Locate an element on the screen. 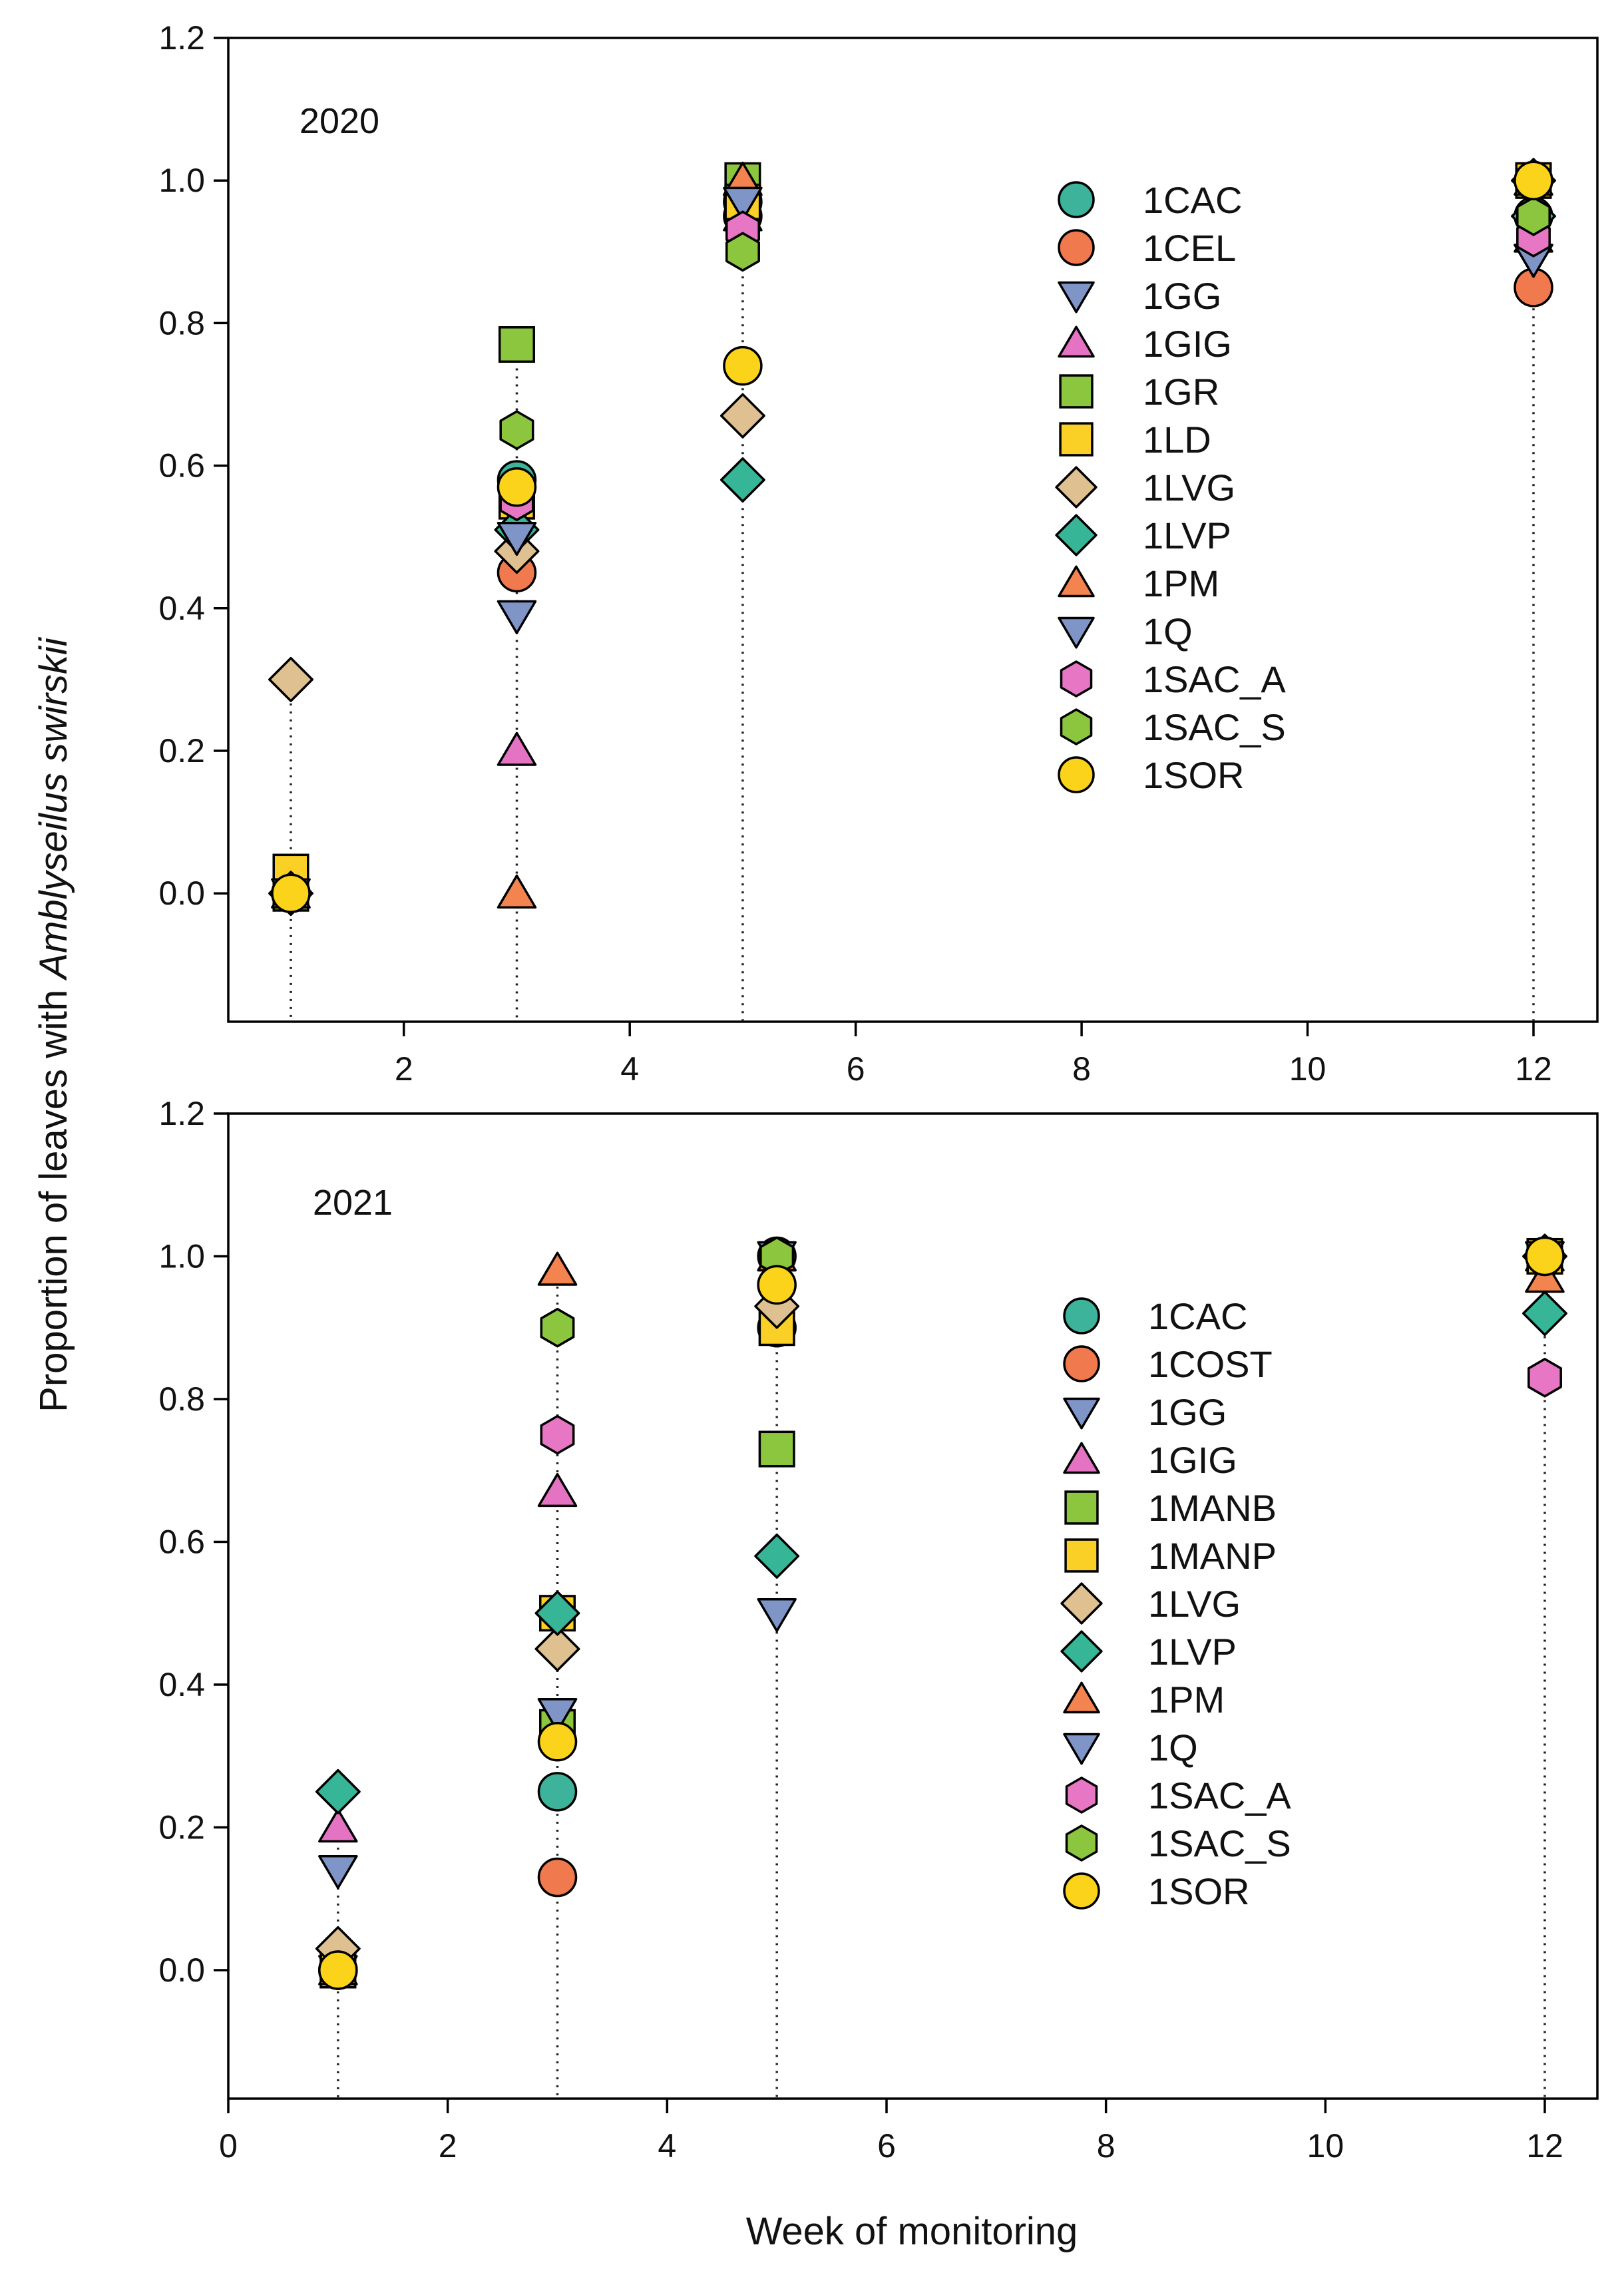  x-axis-title: Week of monitoring is located at coordinates (912, 2231).